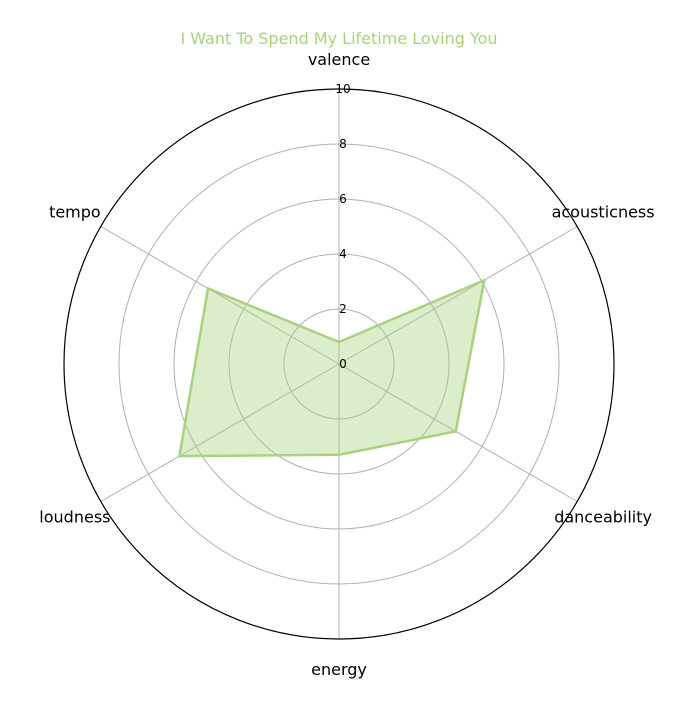 The width and height of the screenshot is (695, 721). What do you see at coordinates (220, 432) in the screenshot?
I see `spoke-loudness` at bounding box center [220, 432].